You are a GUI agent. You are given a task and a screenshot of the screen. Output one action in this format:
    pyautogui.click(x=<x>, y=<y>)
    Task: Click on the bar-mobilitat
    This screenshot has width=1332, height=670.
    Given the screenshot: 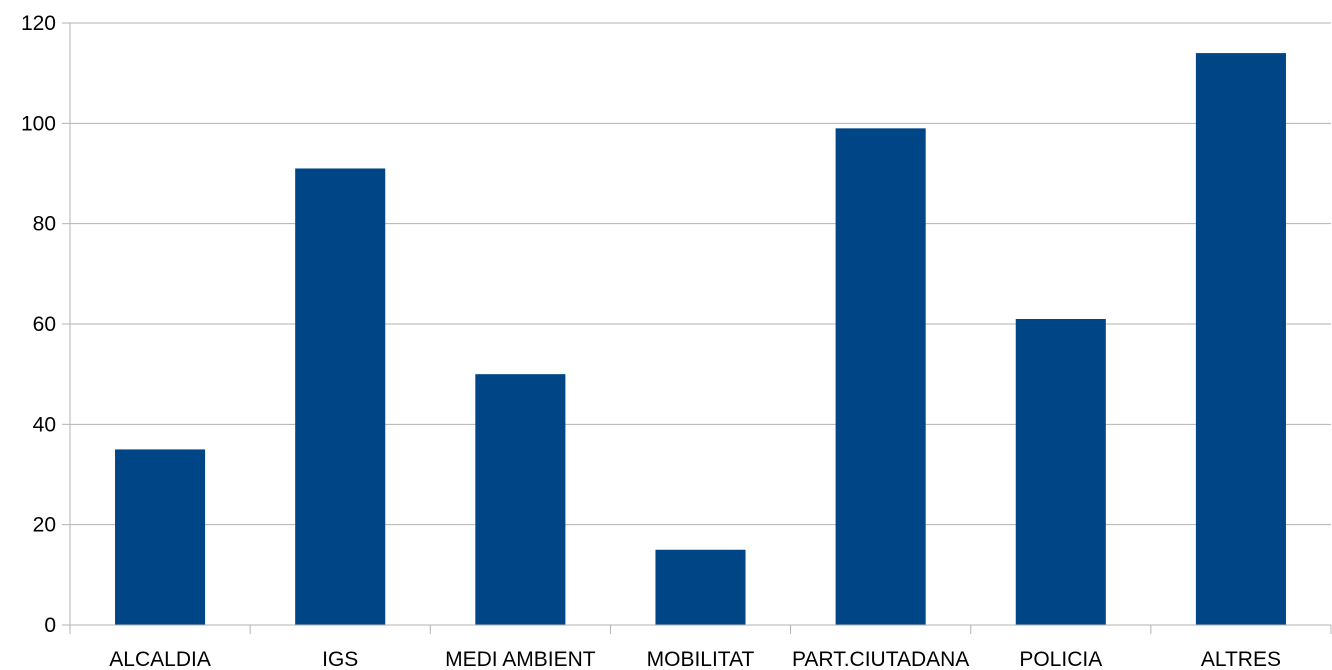 What is the action you would take?
    pyautogui.click(x=700, y=587)
    